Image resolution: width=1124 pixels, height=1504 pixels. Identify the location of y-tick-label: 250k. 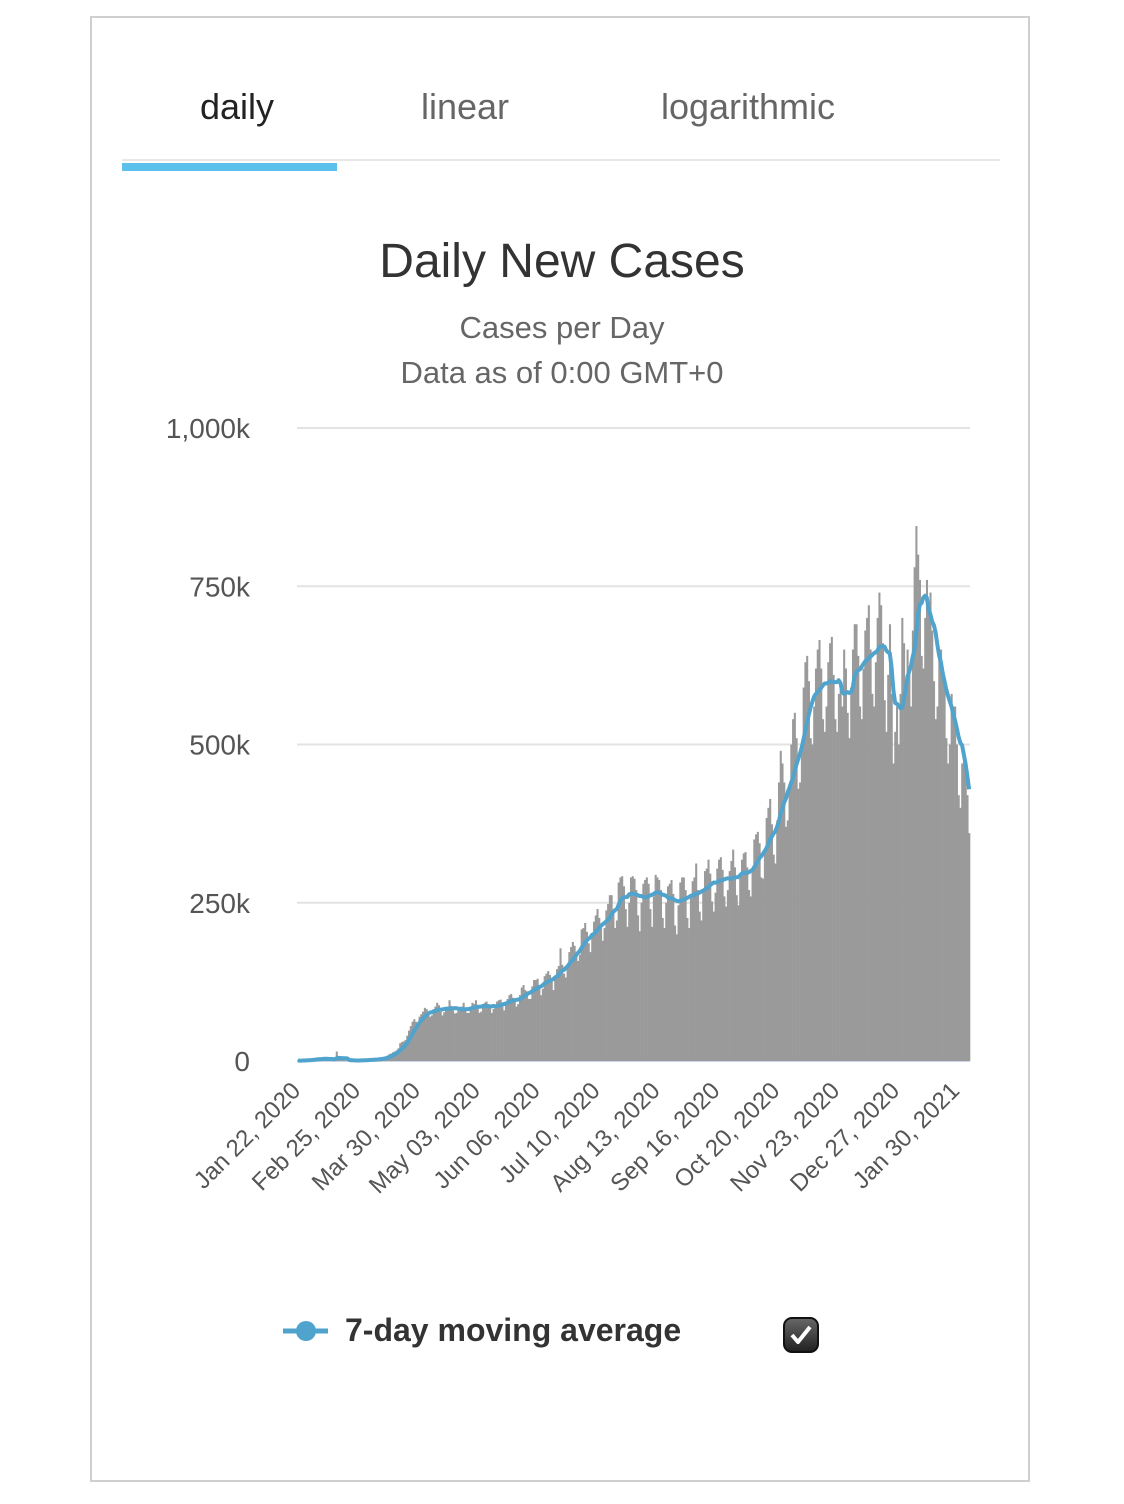
(220, 903).